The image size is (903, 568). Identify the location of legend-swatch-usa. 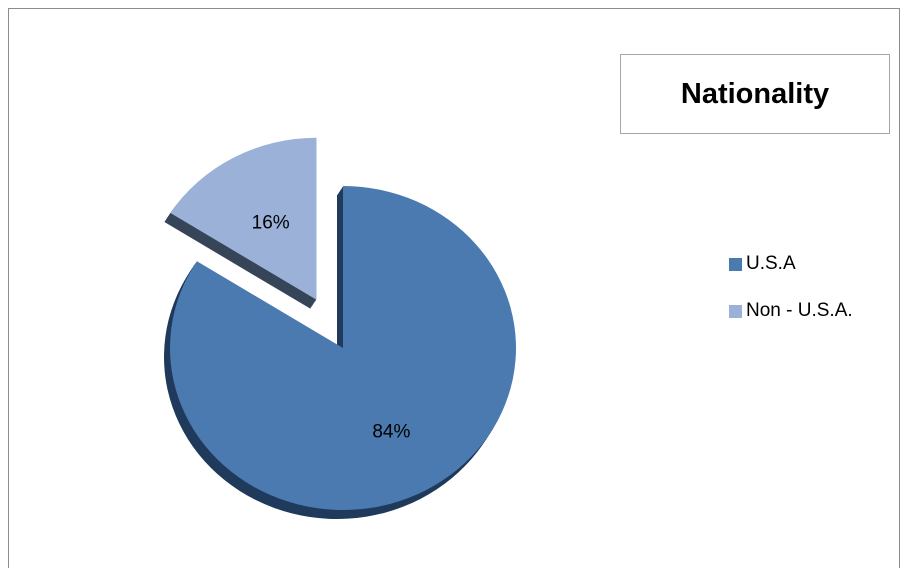
(735, 264).